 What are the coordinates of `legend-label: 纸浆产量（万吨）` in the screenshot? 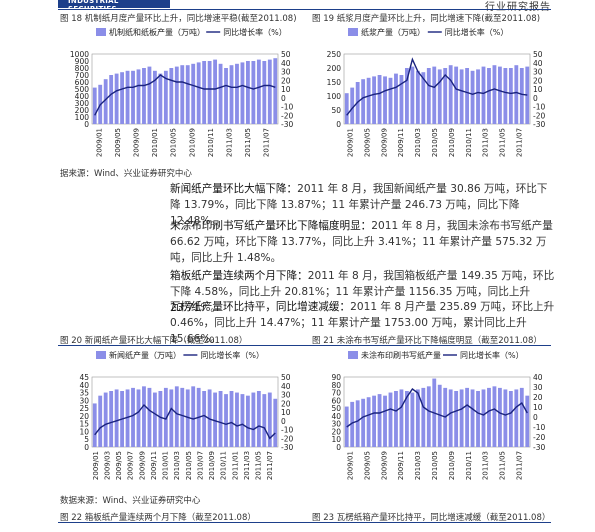 It's located at (393, 32).